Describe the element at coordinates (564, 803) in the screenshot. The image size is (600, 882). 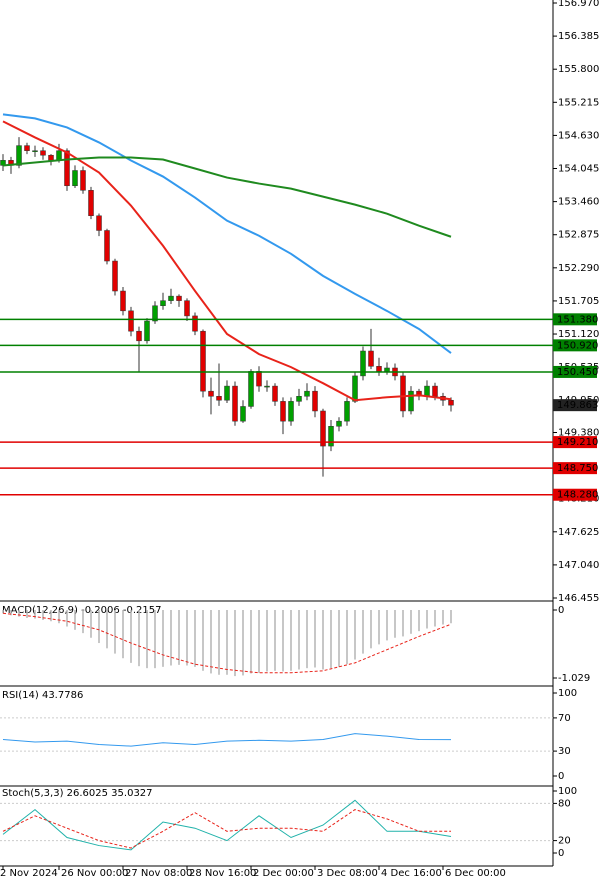
I see `y-tick-label: 80` at that location.